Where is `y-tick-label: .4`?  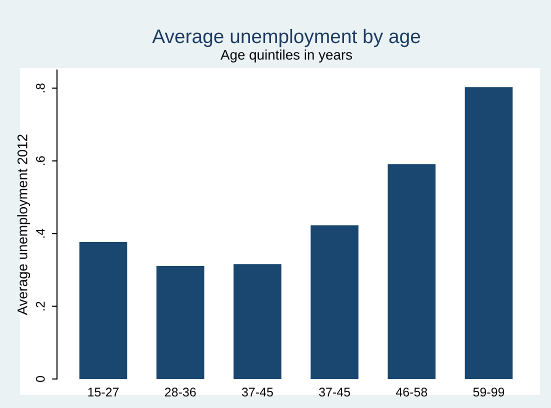 y-tick-label: .4 is located at coordinates (40, 233).